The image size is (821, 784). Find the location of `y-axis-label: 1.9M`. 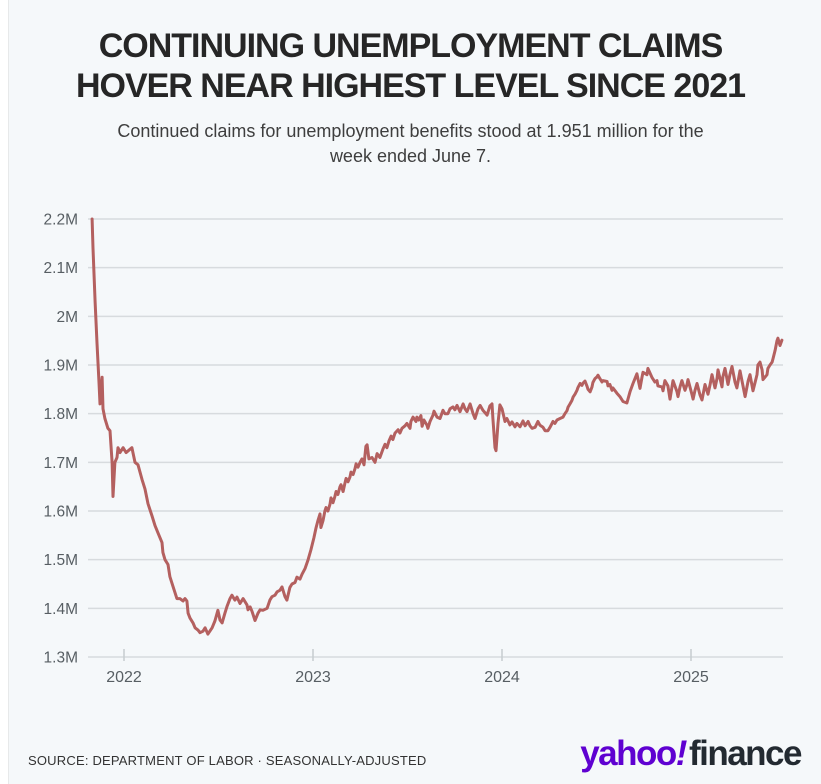

y-axis-label: 1.9M is located at coordinates (61, 366).